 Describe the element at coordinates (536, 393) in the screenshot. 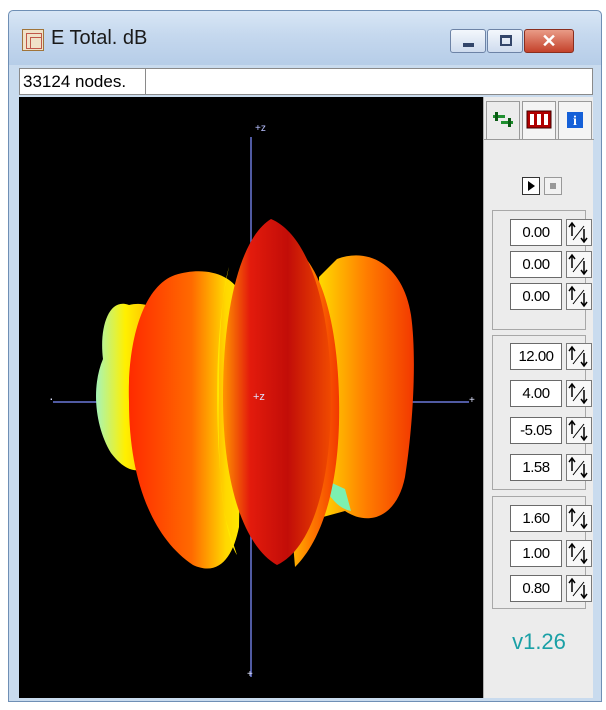

I see `view-elevation-field: 4.00` at that location.